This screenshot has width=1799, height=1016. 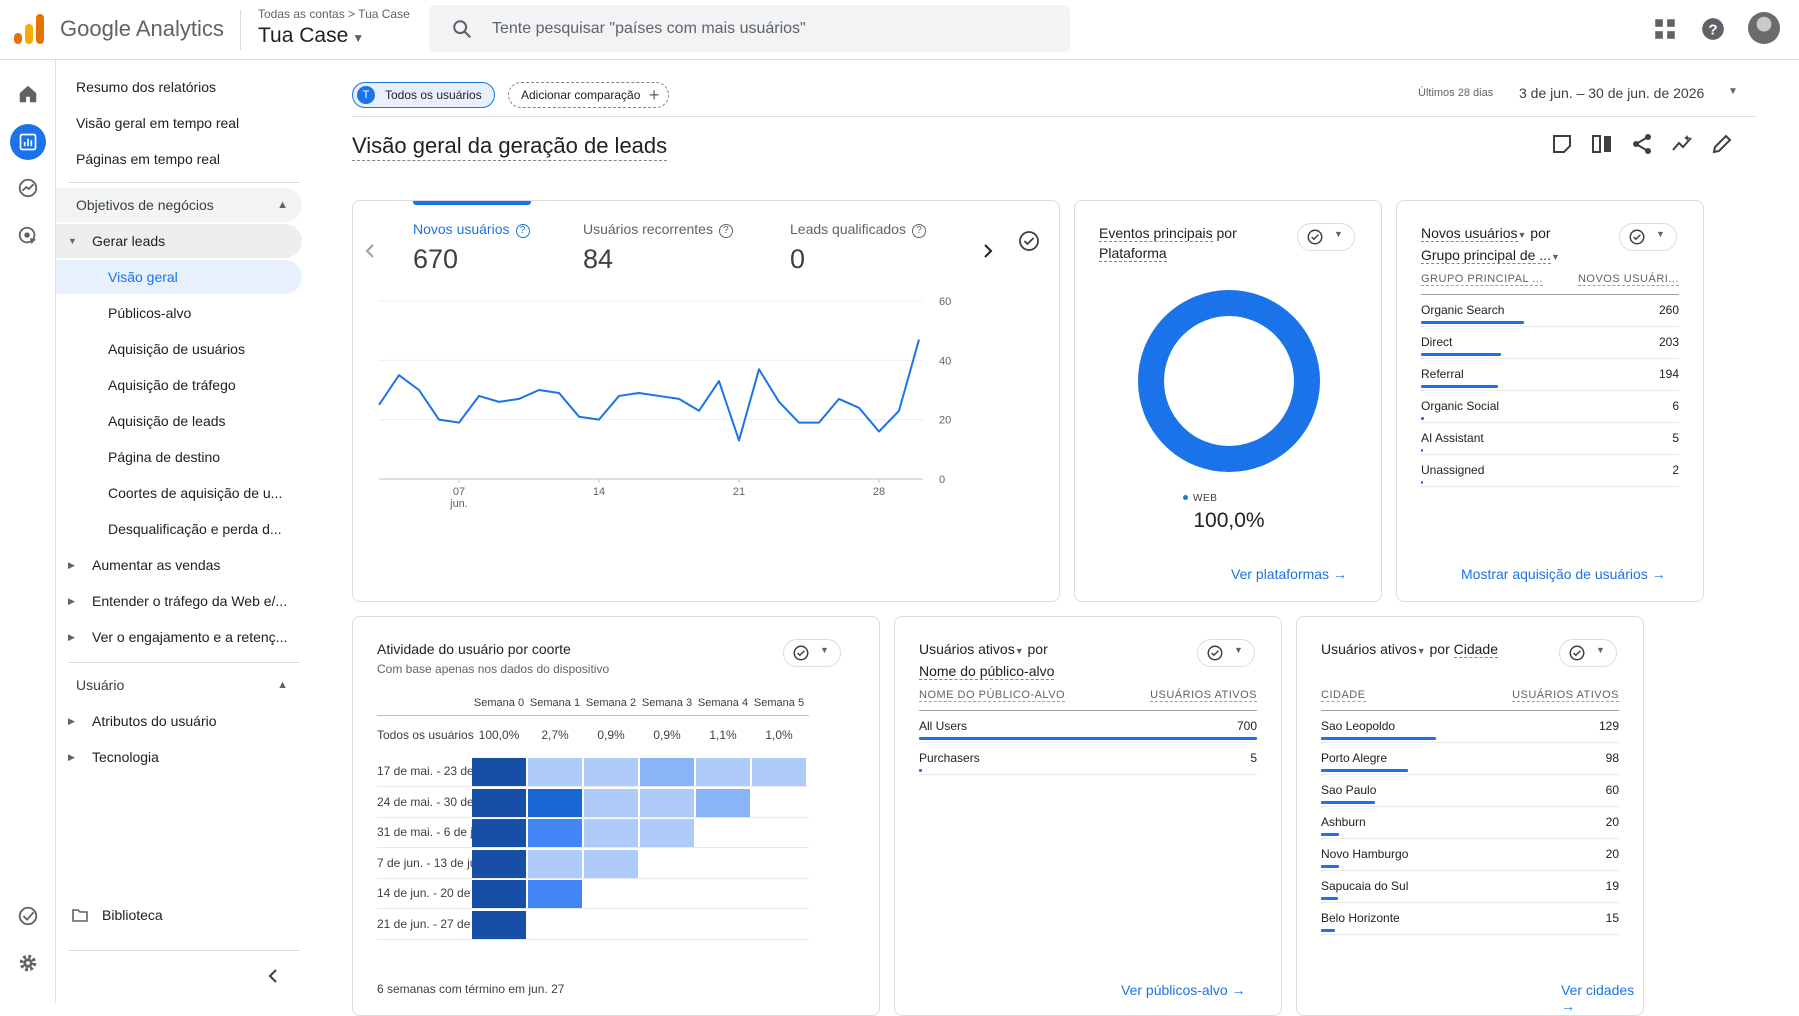 I want to click on column-header: CIDADE, so click(x=1343, y=695).